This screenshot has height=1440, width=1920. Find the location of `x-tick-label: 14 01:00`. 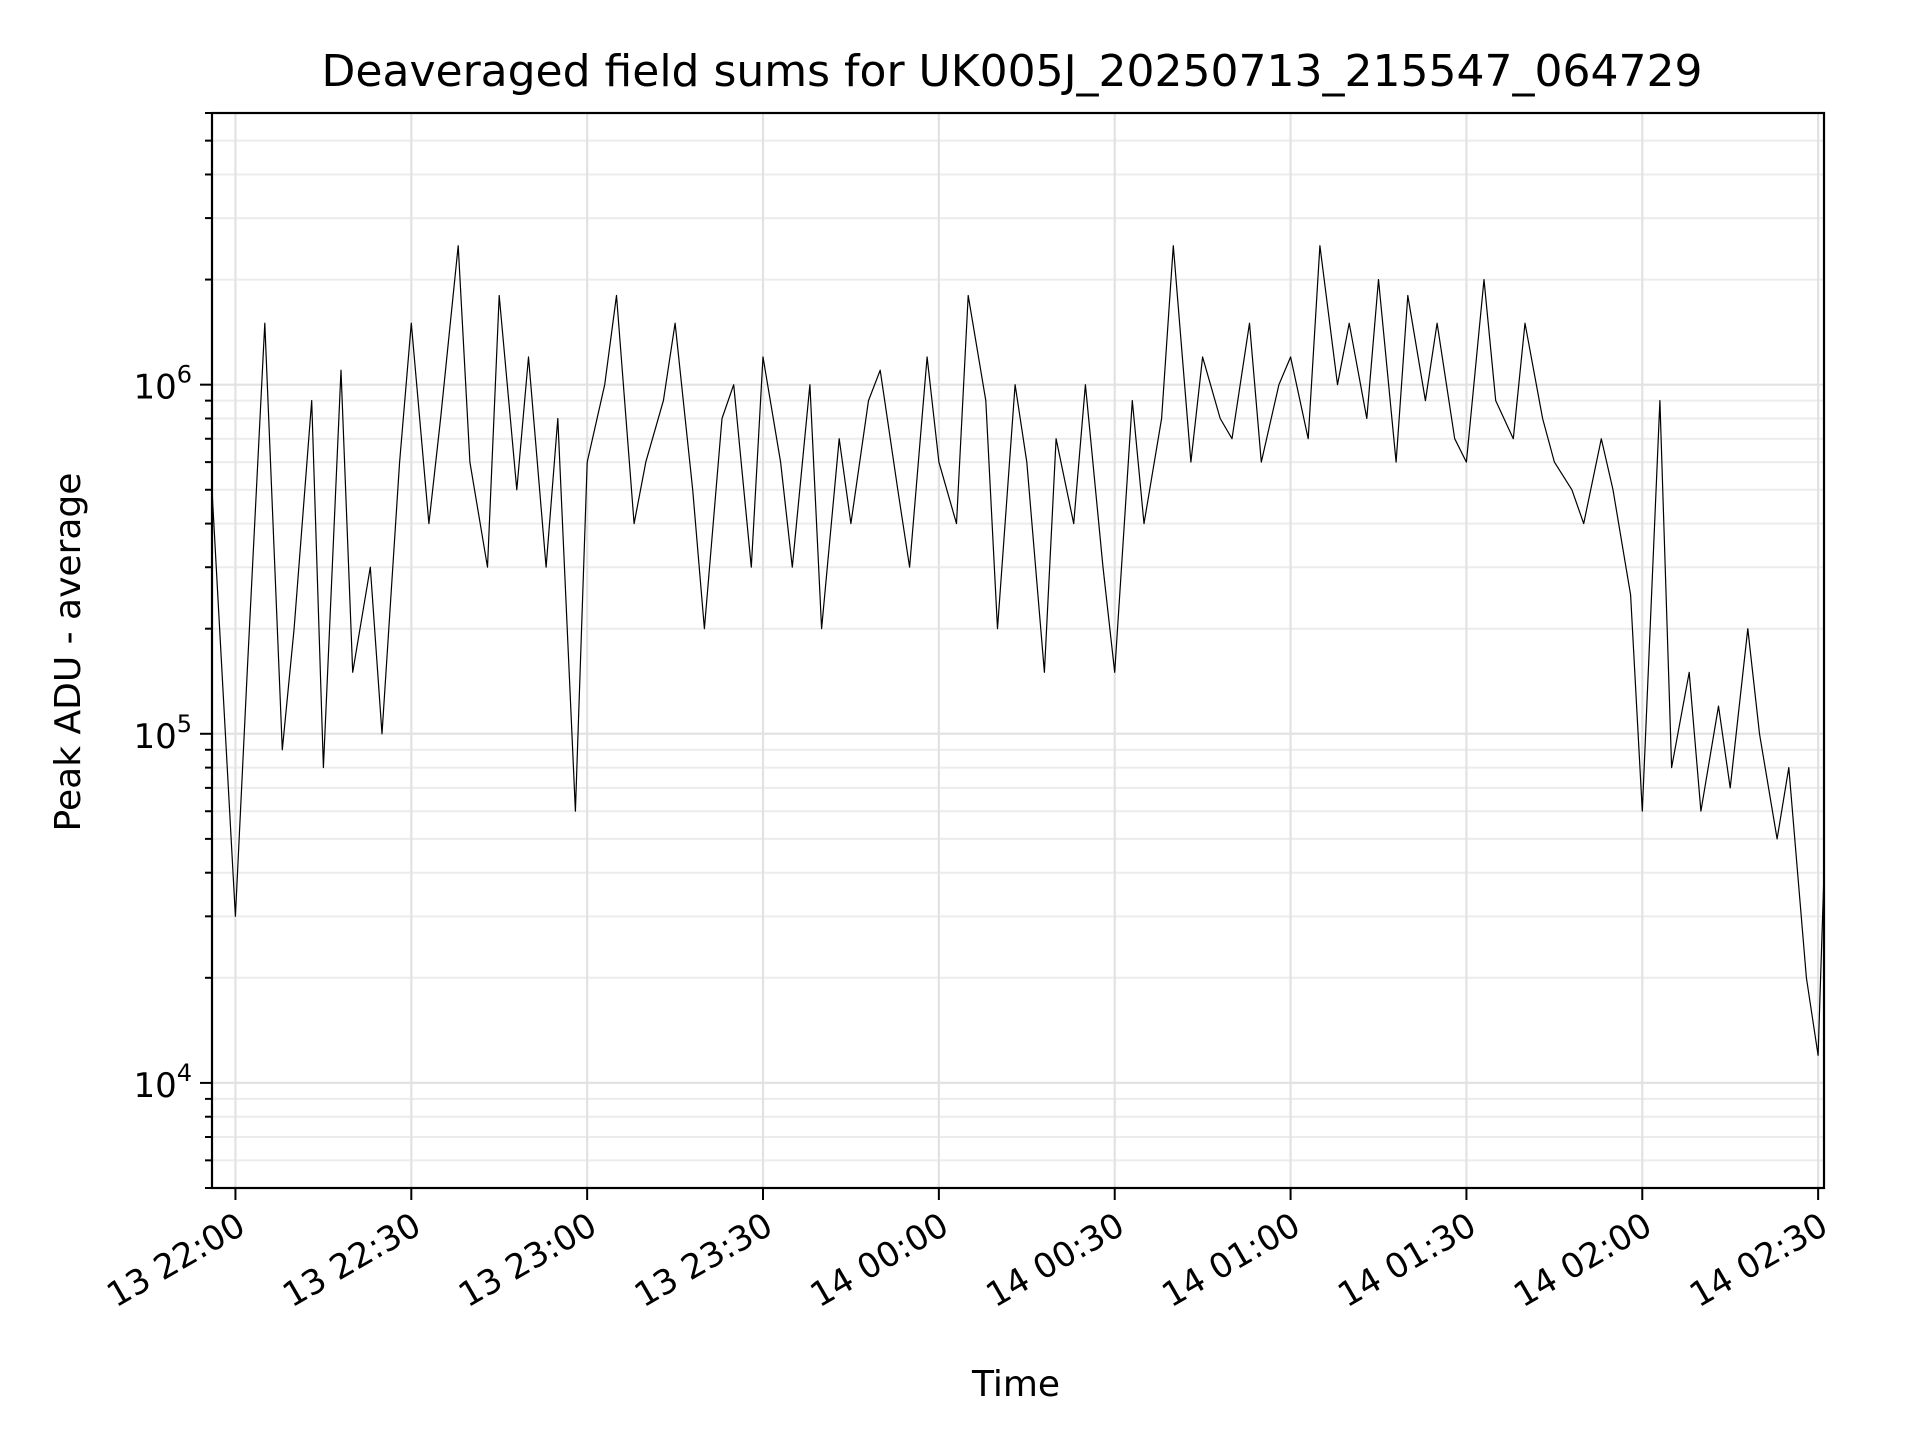

x-tick-label: 14 01:00 is located at coordinates (1231, 1260).